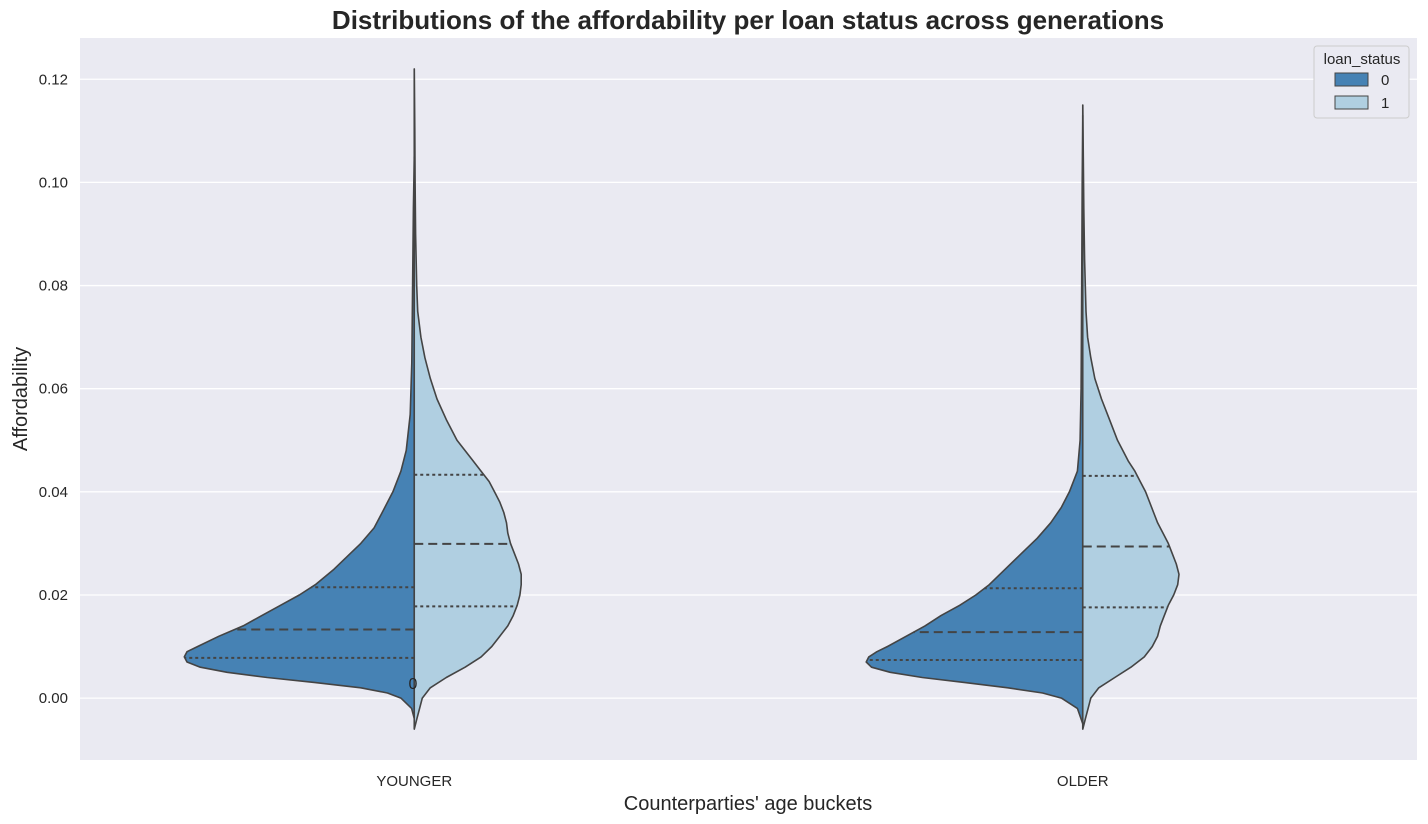 This screenshot has height=824, width=1428. What do you see at coordinates (1083, 781) in the screenshot?
I see `x-tick-older: OLDER` at bounding box center [1083, 781].